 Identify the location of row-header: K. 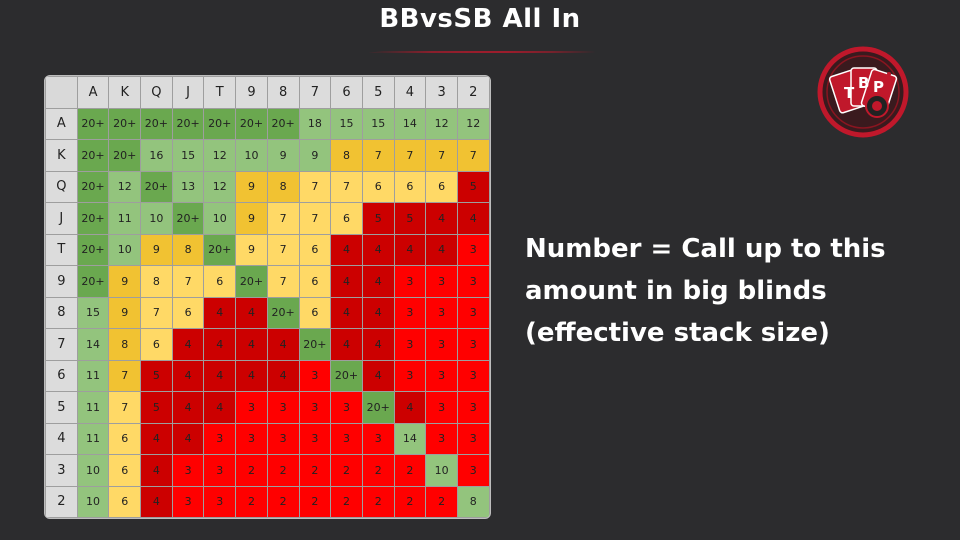
(61, 155).